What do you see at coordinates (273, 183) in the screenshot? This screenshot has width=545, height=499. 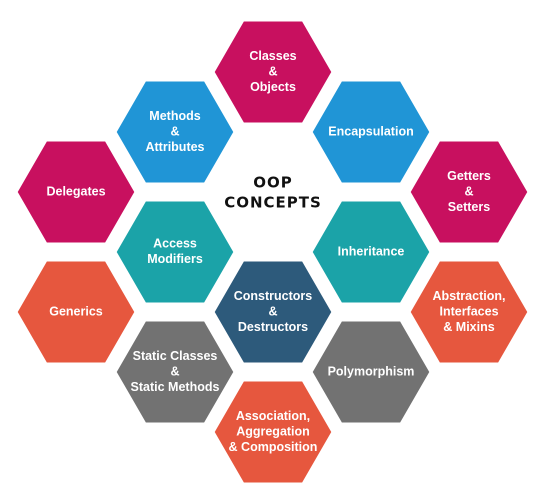 I see `center-label-line: OOP` at bounding box center [273, 183].